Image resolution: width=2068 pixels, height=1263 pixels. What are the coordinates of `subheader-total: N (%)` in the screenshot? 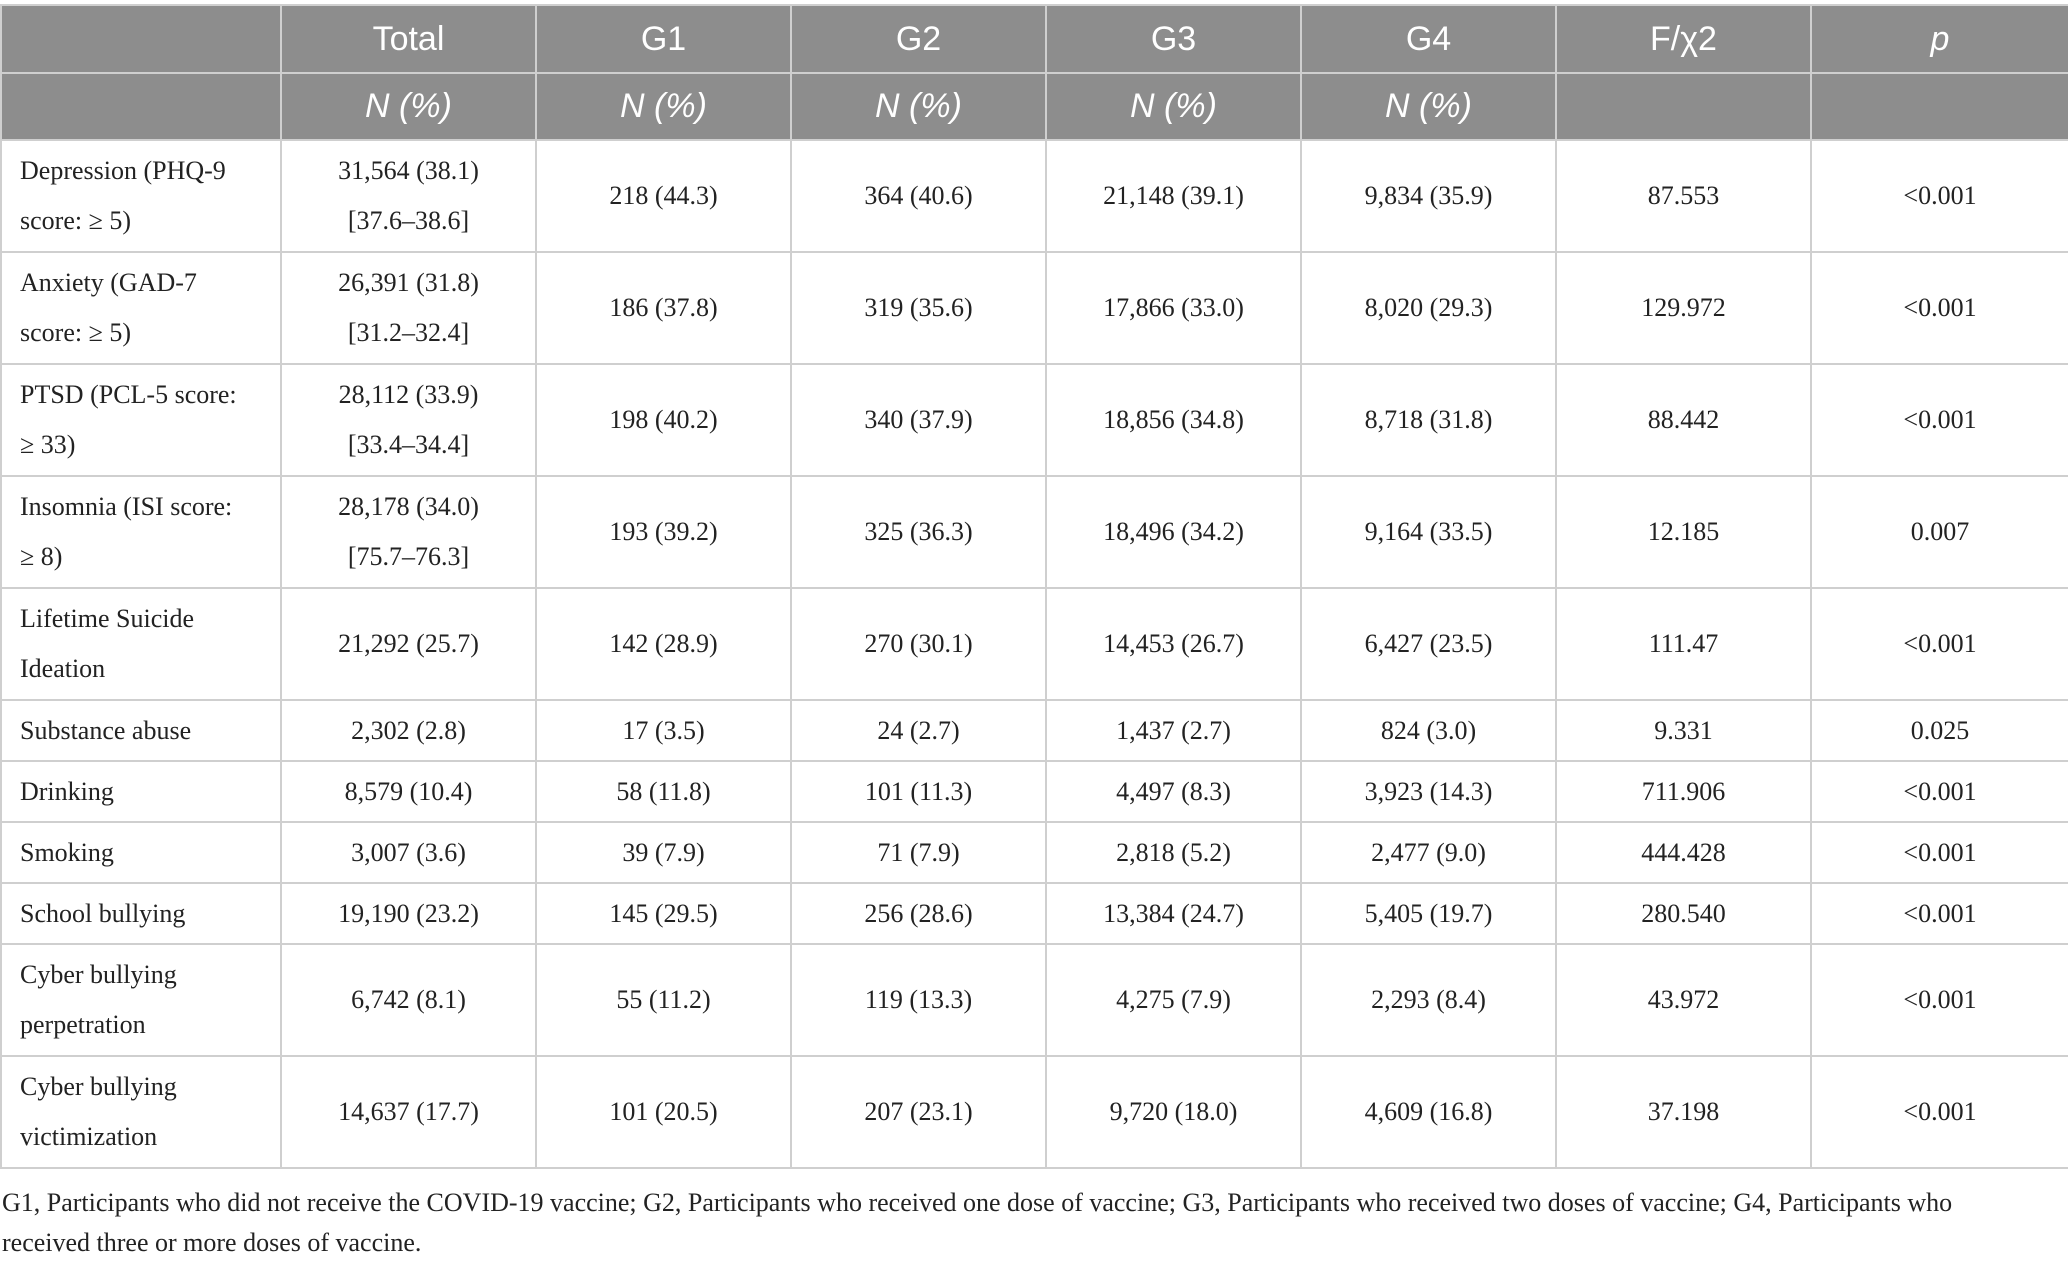 It's located at (408, 106).